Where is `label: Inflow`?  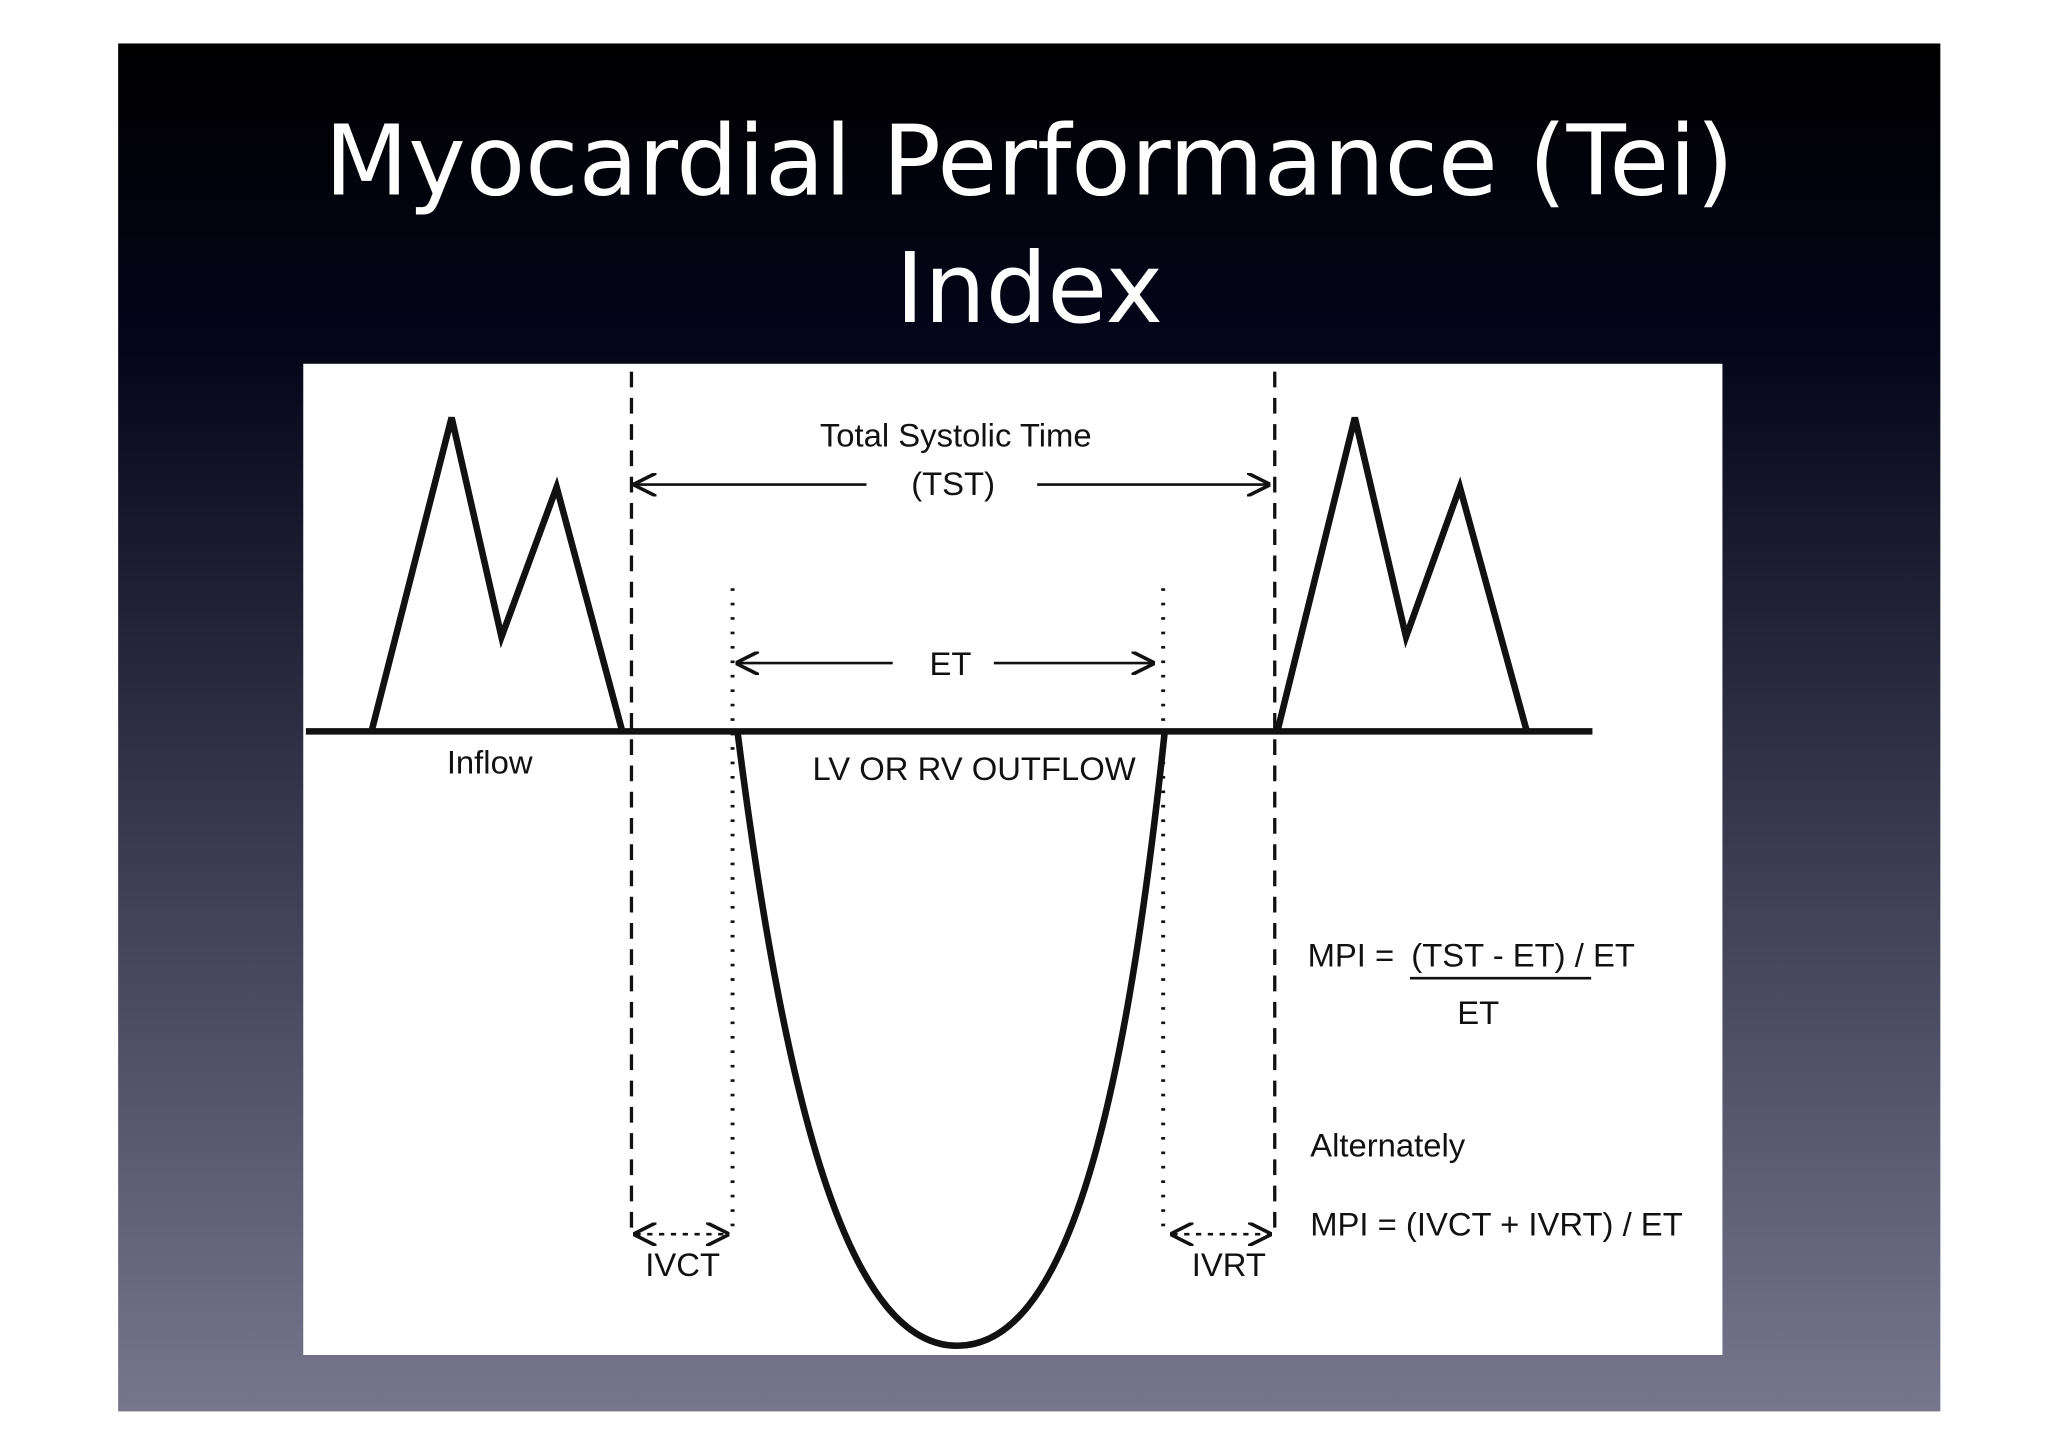
label: Inflow is located at coordinates (490, 761).